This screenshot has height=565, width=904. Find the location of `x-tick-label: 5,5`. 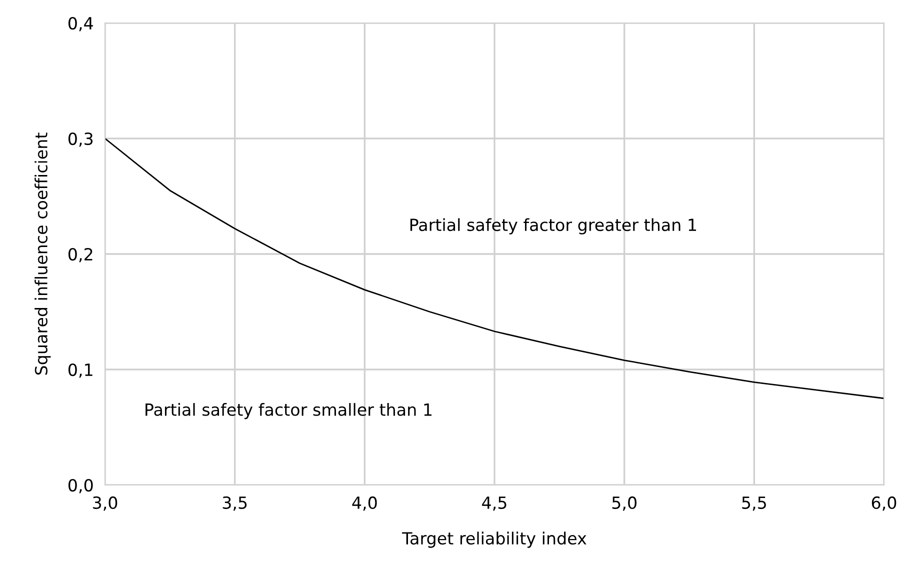

x-tick-label: 5,5 is located at coordinates (754, 503).